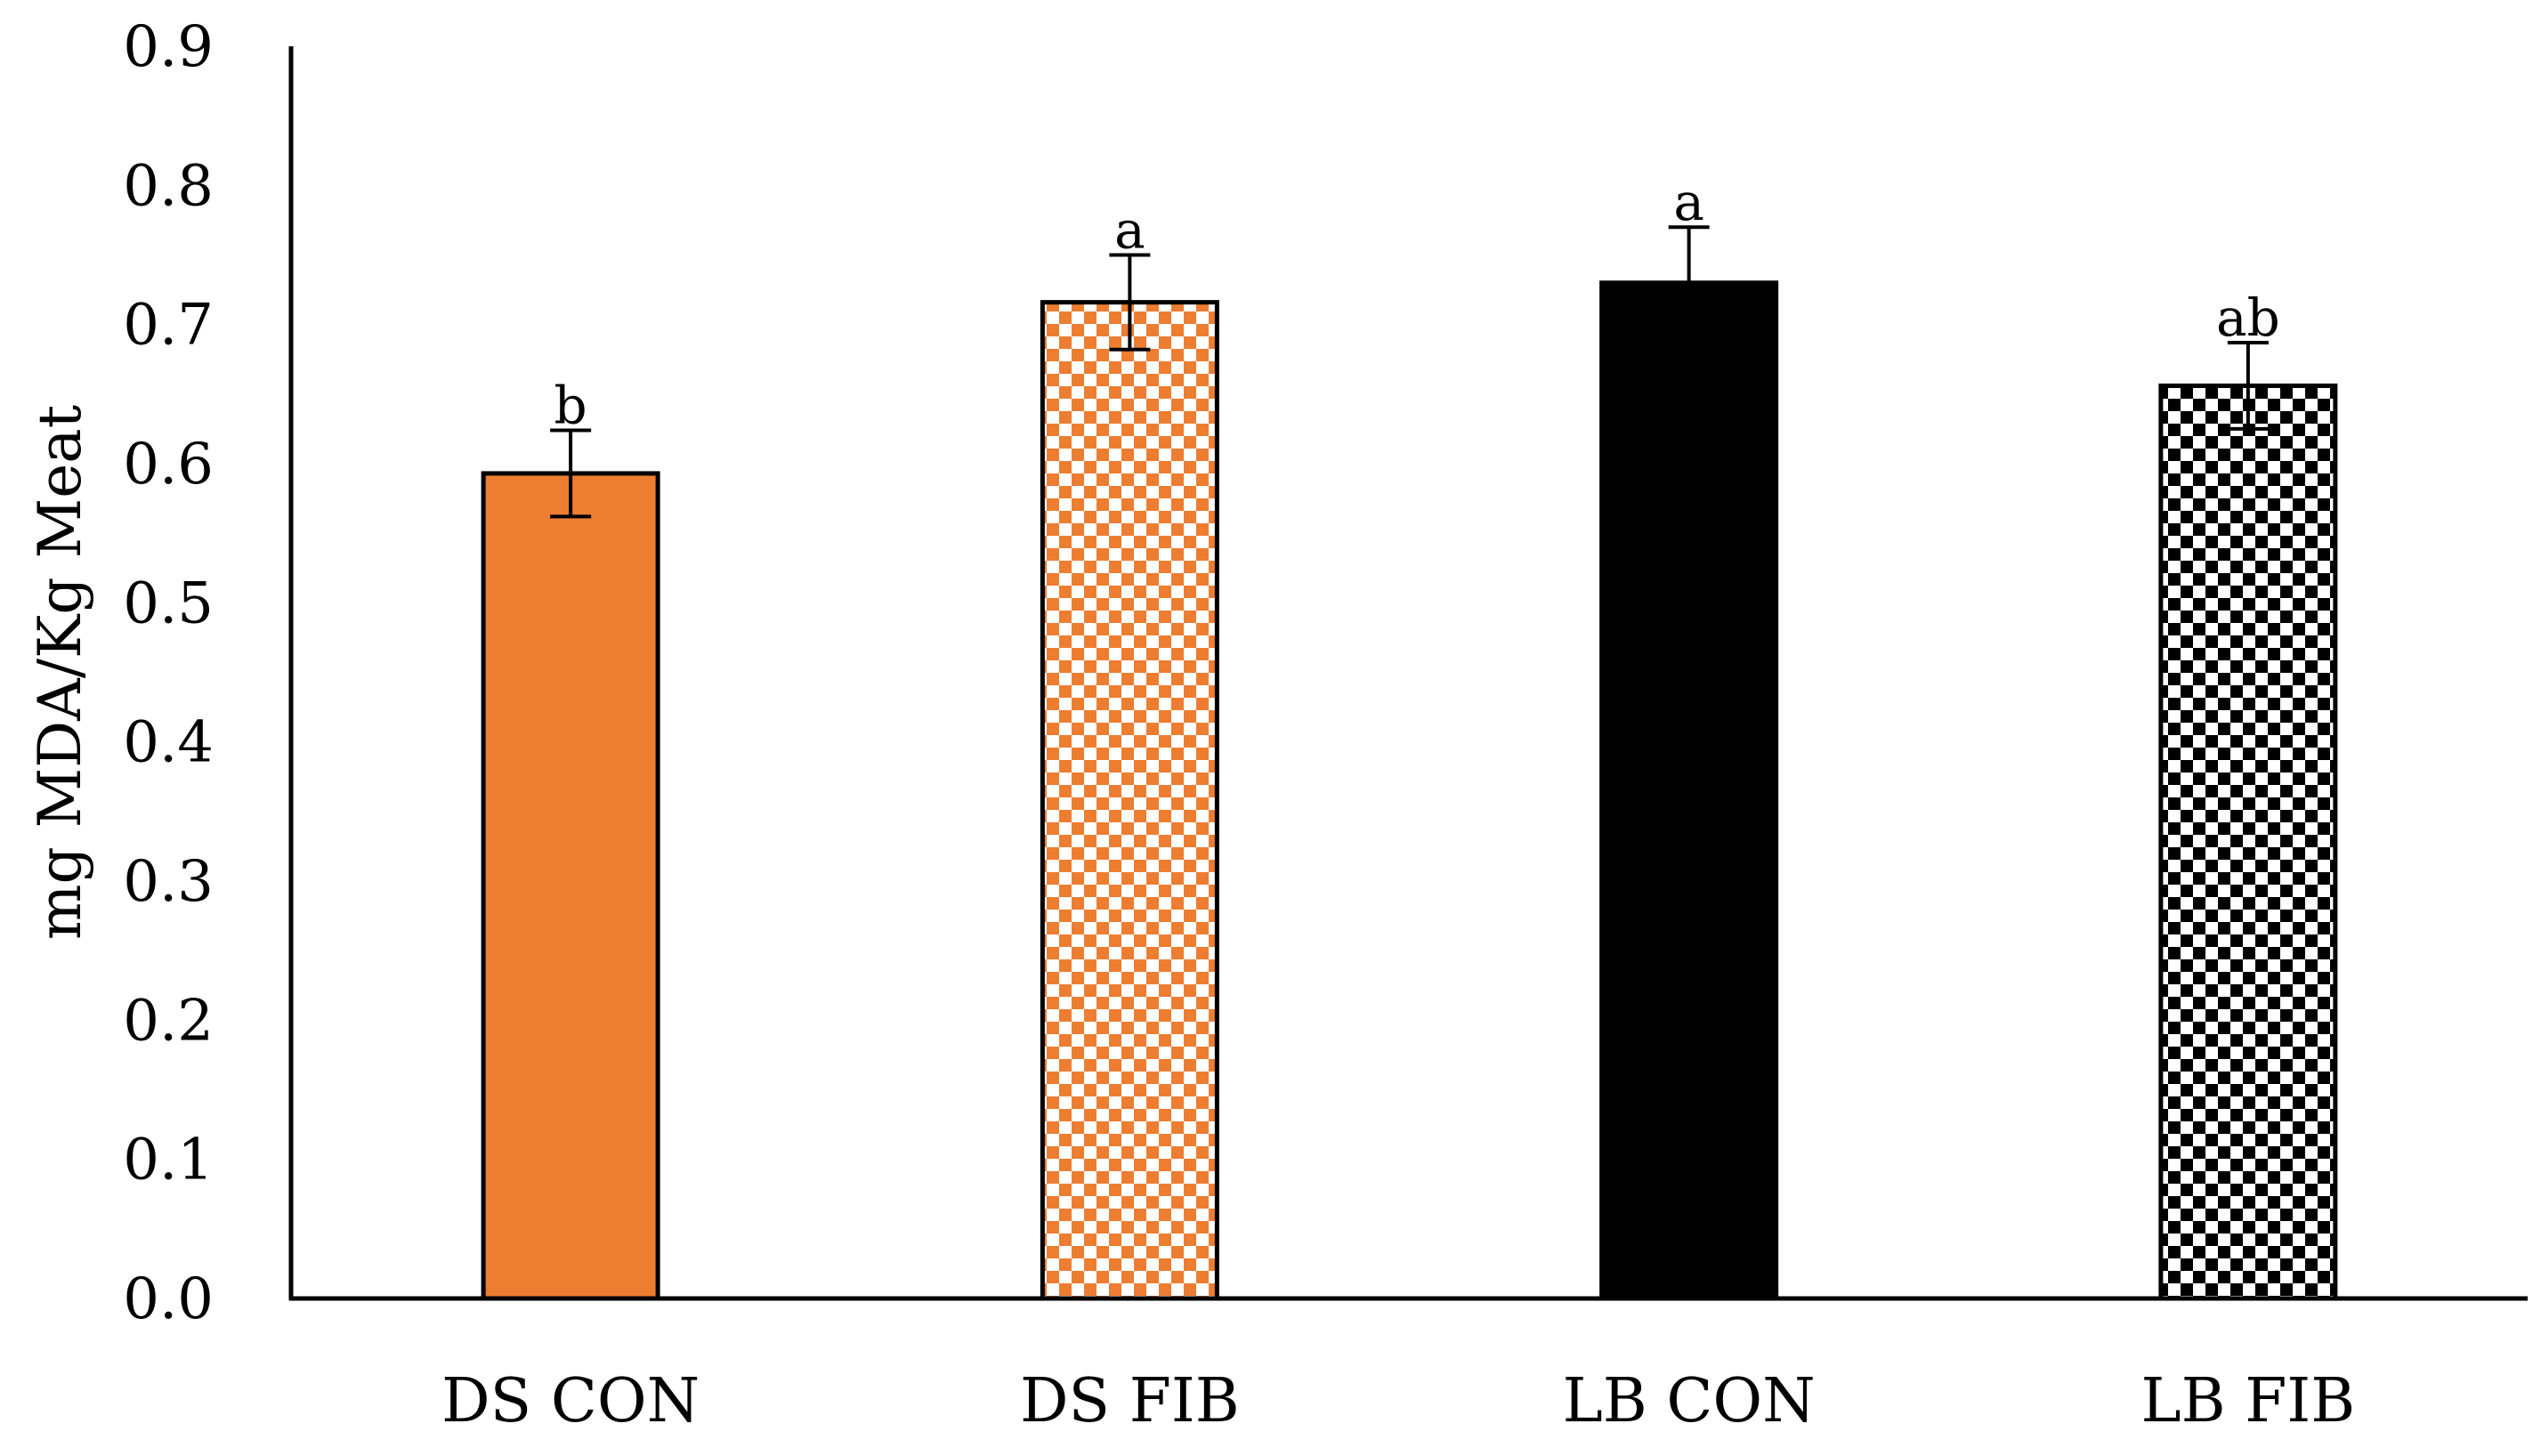 This screenshot has height=1456, width=2541. Describe the element at coordinates (1417, 303) in the screenshot. I see `significance-labels: b a a ab` at that location.